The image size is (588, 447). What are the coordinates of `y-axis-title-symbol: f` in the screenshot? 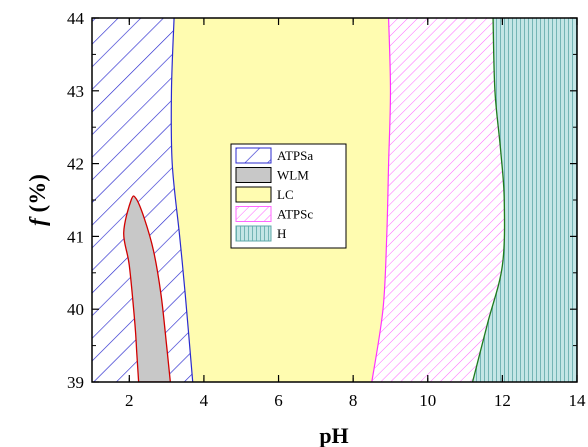 It's located at (37, 221).